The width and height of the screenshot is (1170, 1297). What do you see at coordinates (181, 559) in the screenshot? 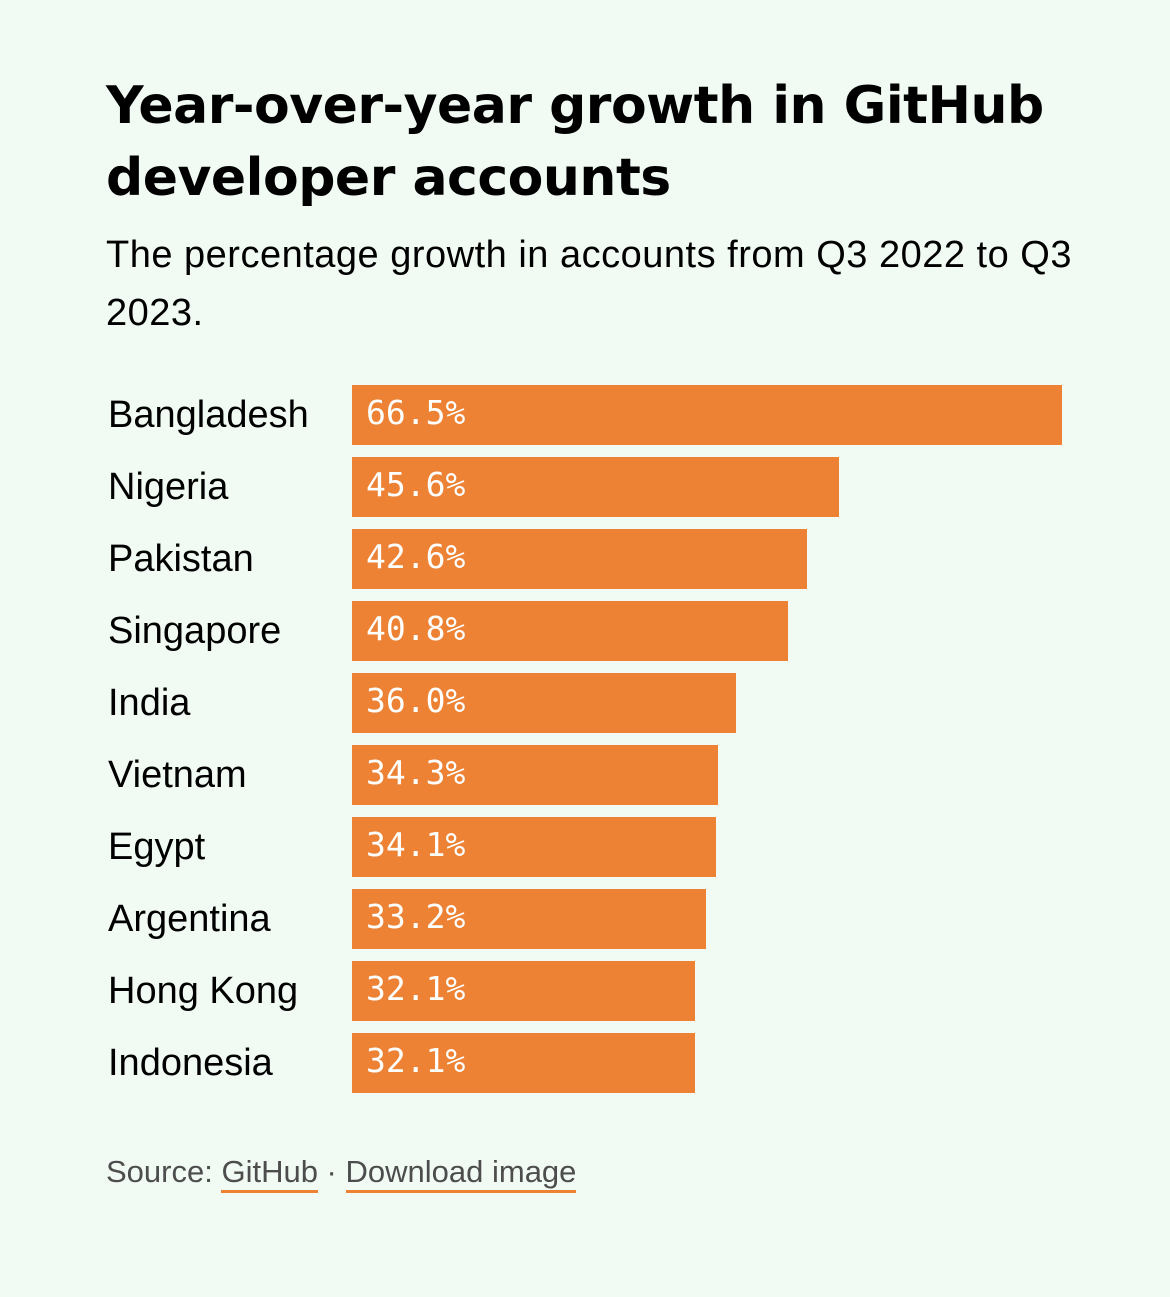
I see `category-label: Pakistan` at bounding box center [181, 559].